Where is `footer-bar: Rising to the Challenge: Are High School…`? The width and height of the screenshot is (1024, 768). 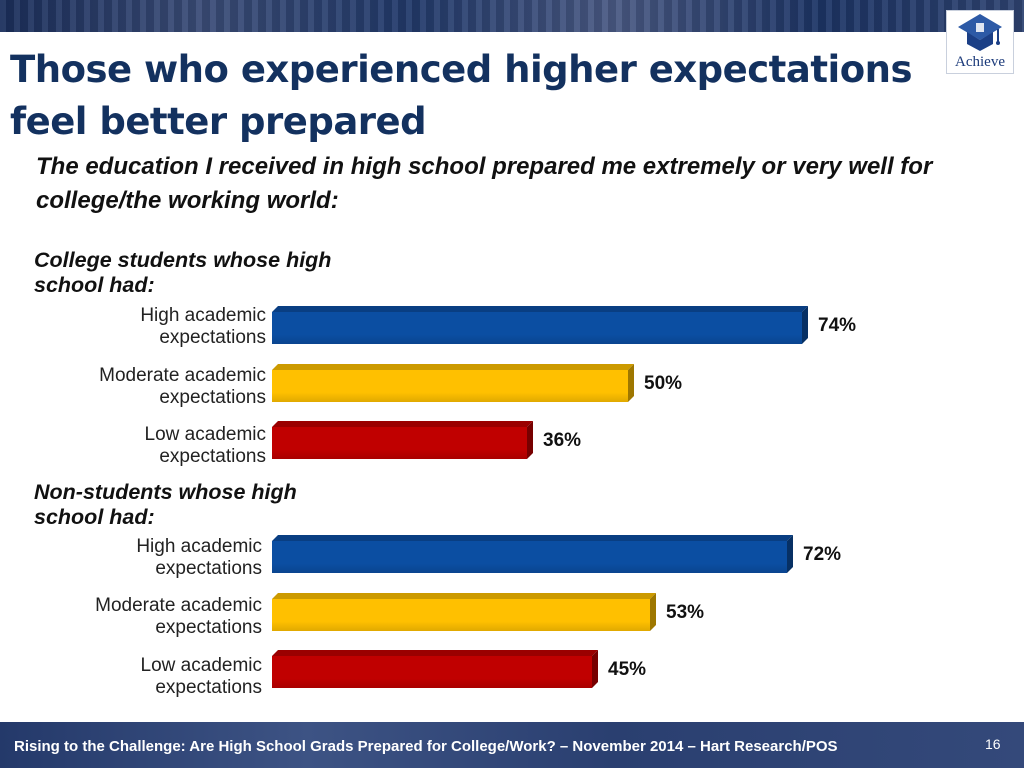 footer-bar: Rising to the Challenge: Are High School… is located at coordinates (512, 745).